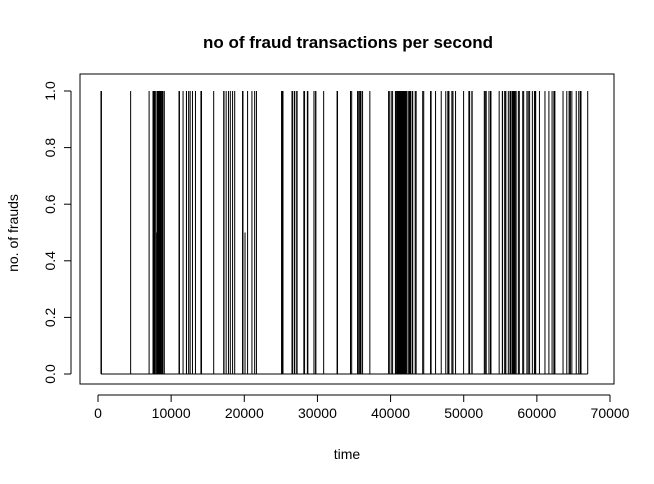 The width and height of the screenshot is (654, 484). Describe the element at coordinates (50, 261) in the screenshot. I see `y-tick-label: 0.4` at that location.